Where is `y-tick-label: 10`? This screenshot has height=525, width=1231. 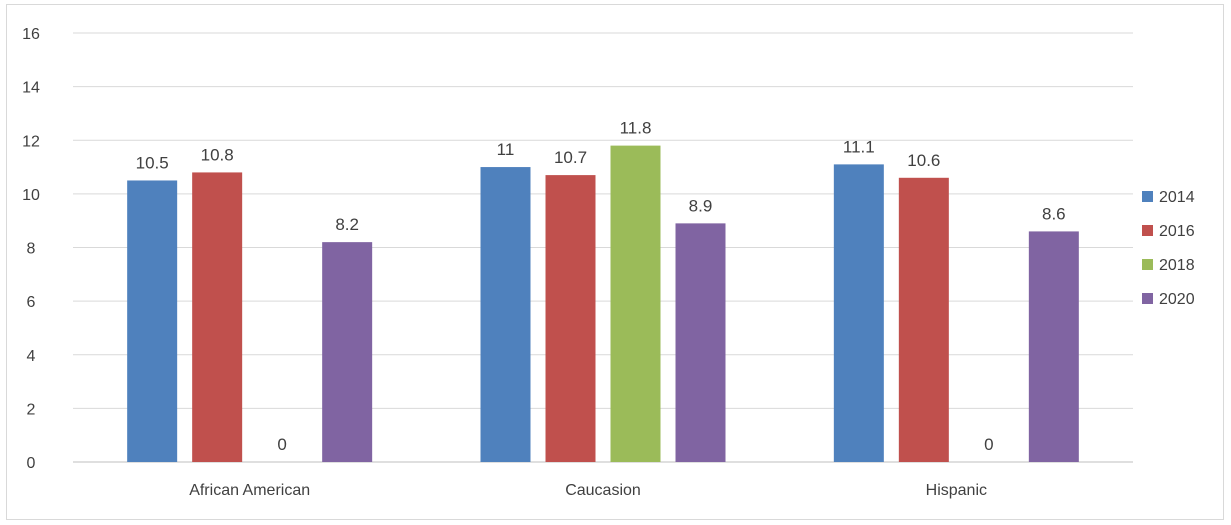 y-tick-label: 10 is located at coordinates (31, 195).